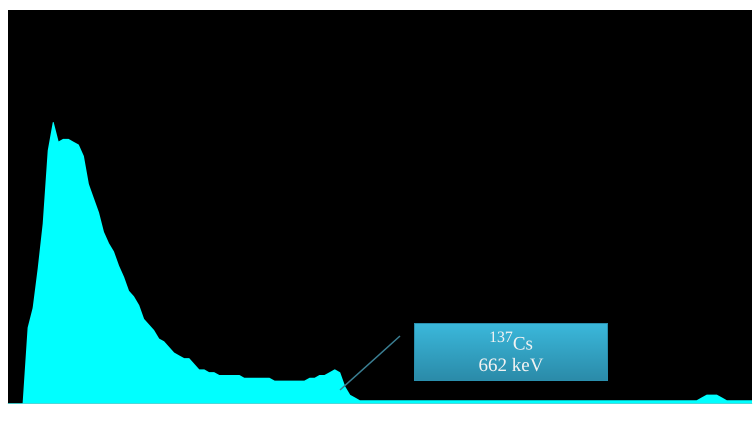 The width and height of the screenshot is (755, 432). I want to click on annotation: $^{137}$Cs, so click(511, 342).